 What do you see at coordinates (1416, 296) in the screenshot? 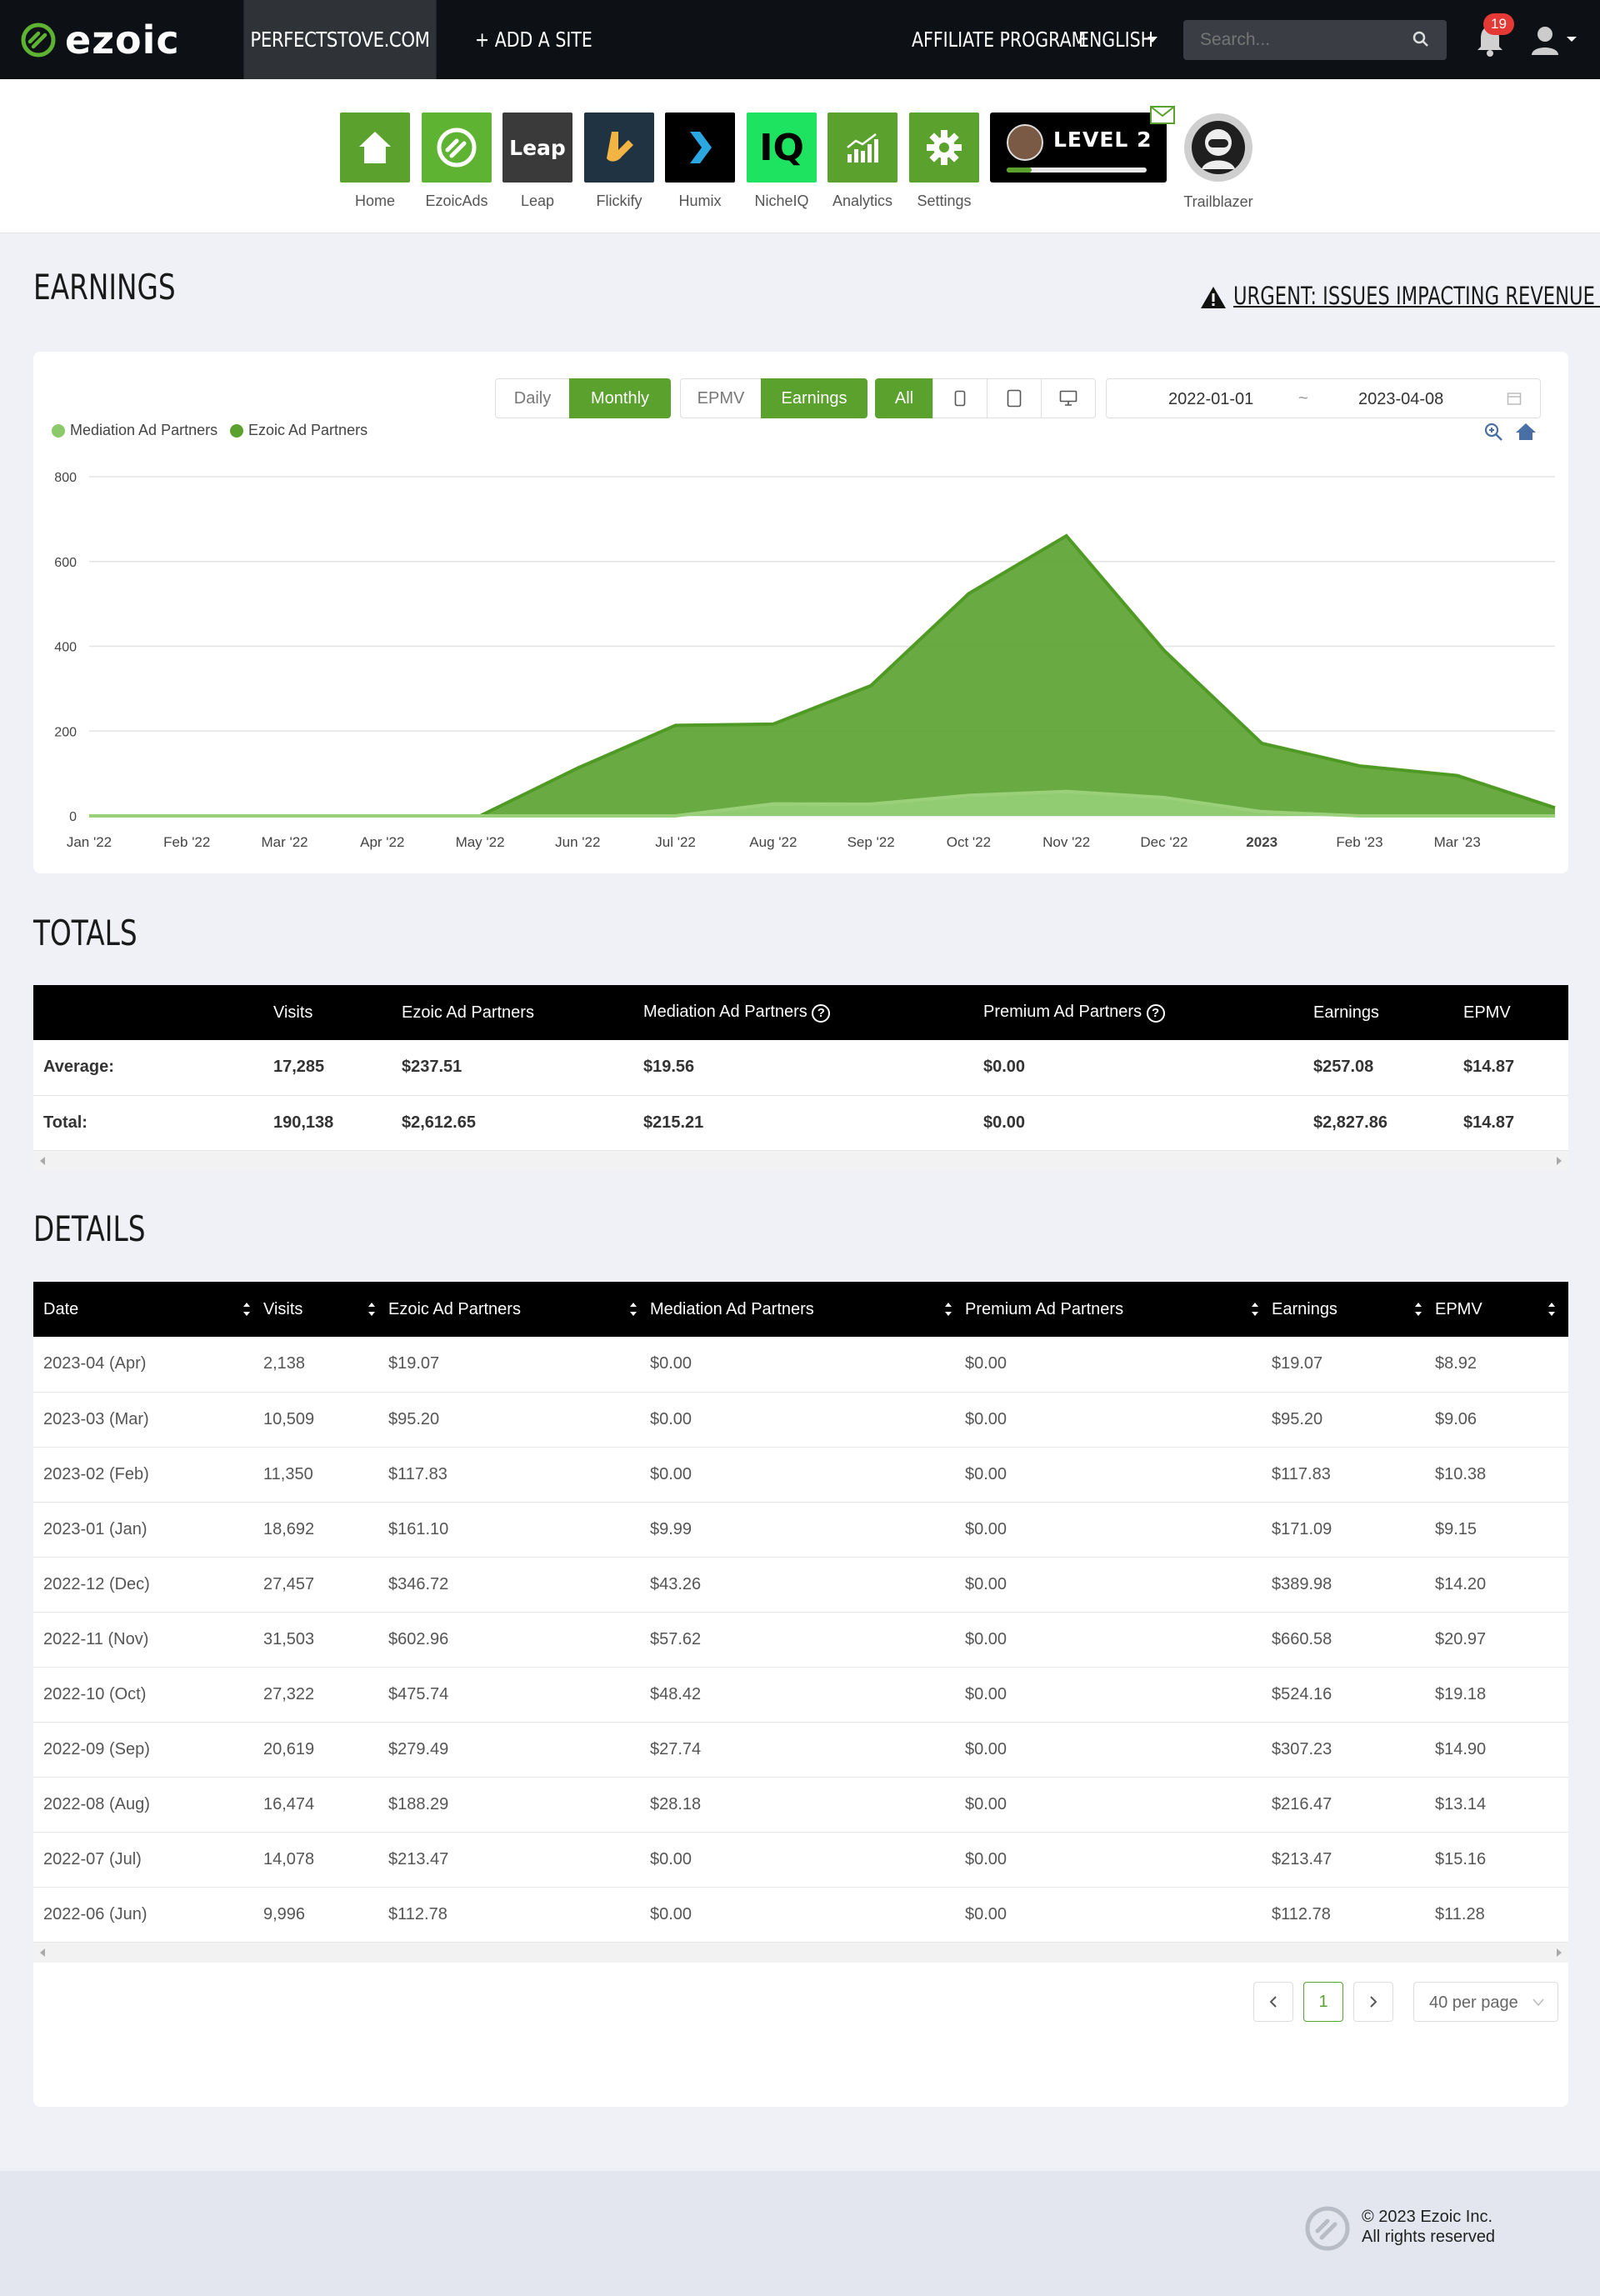
I see `urgent-issues-link: URGENT: ISSUES IMPACTING REVENUE (2)` at bounding box center [1416, 296].